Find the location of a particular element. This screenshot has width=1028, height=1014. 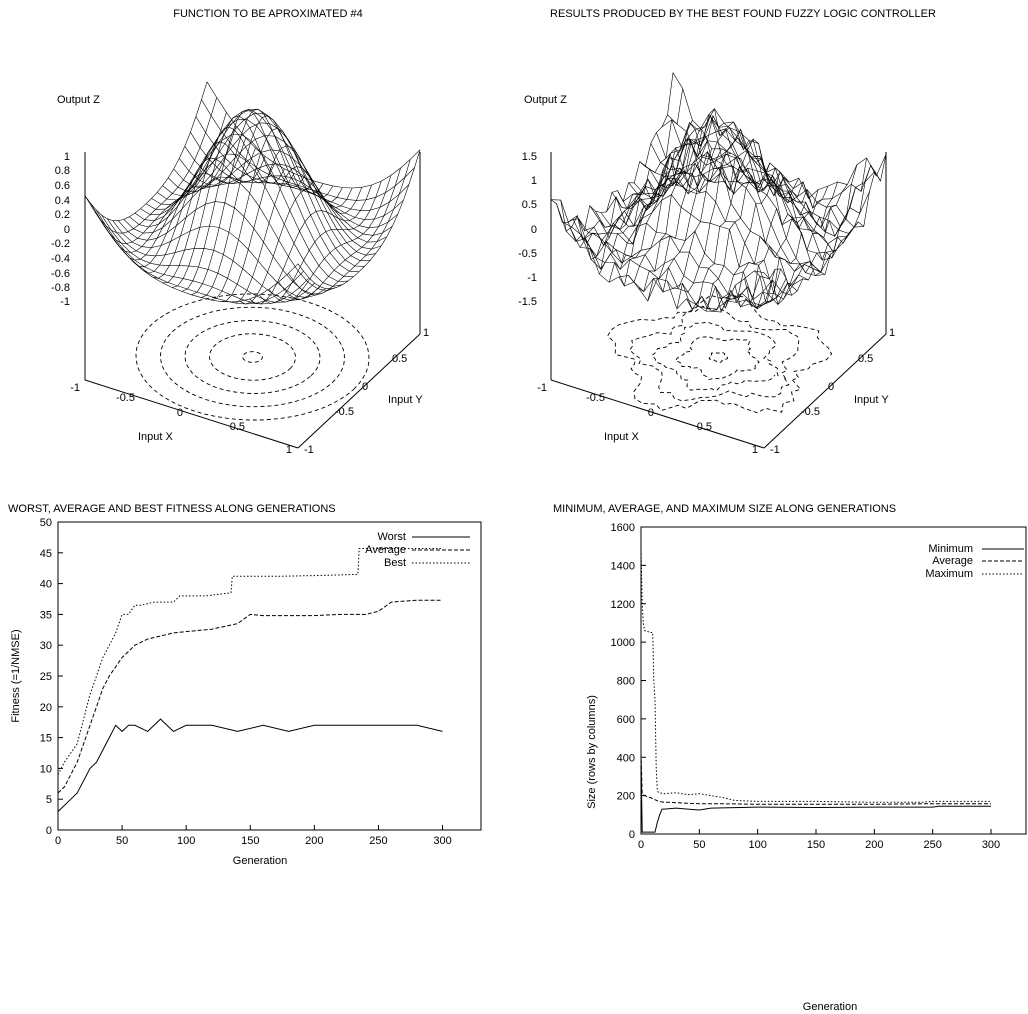

size-x-tick-label: 50 is located at coordinates (699, 845).